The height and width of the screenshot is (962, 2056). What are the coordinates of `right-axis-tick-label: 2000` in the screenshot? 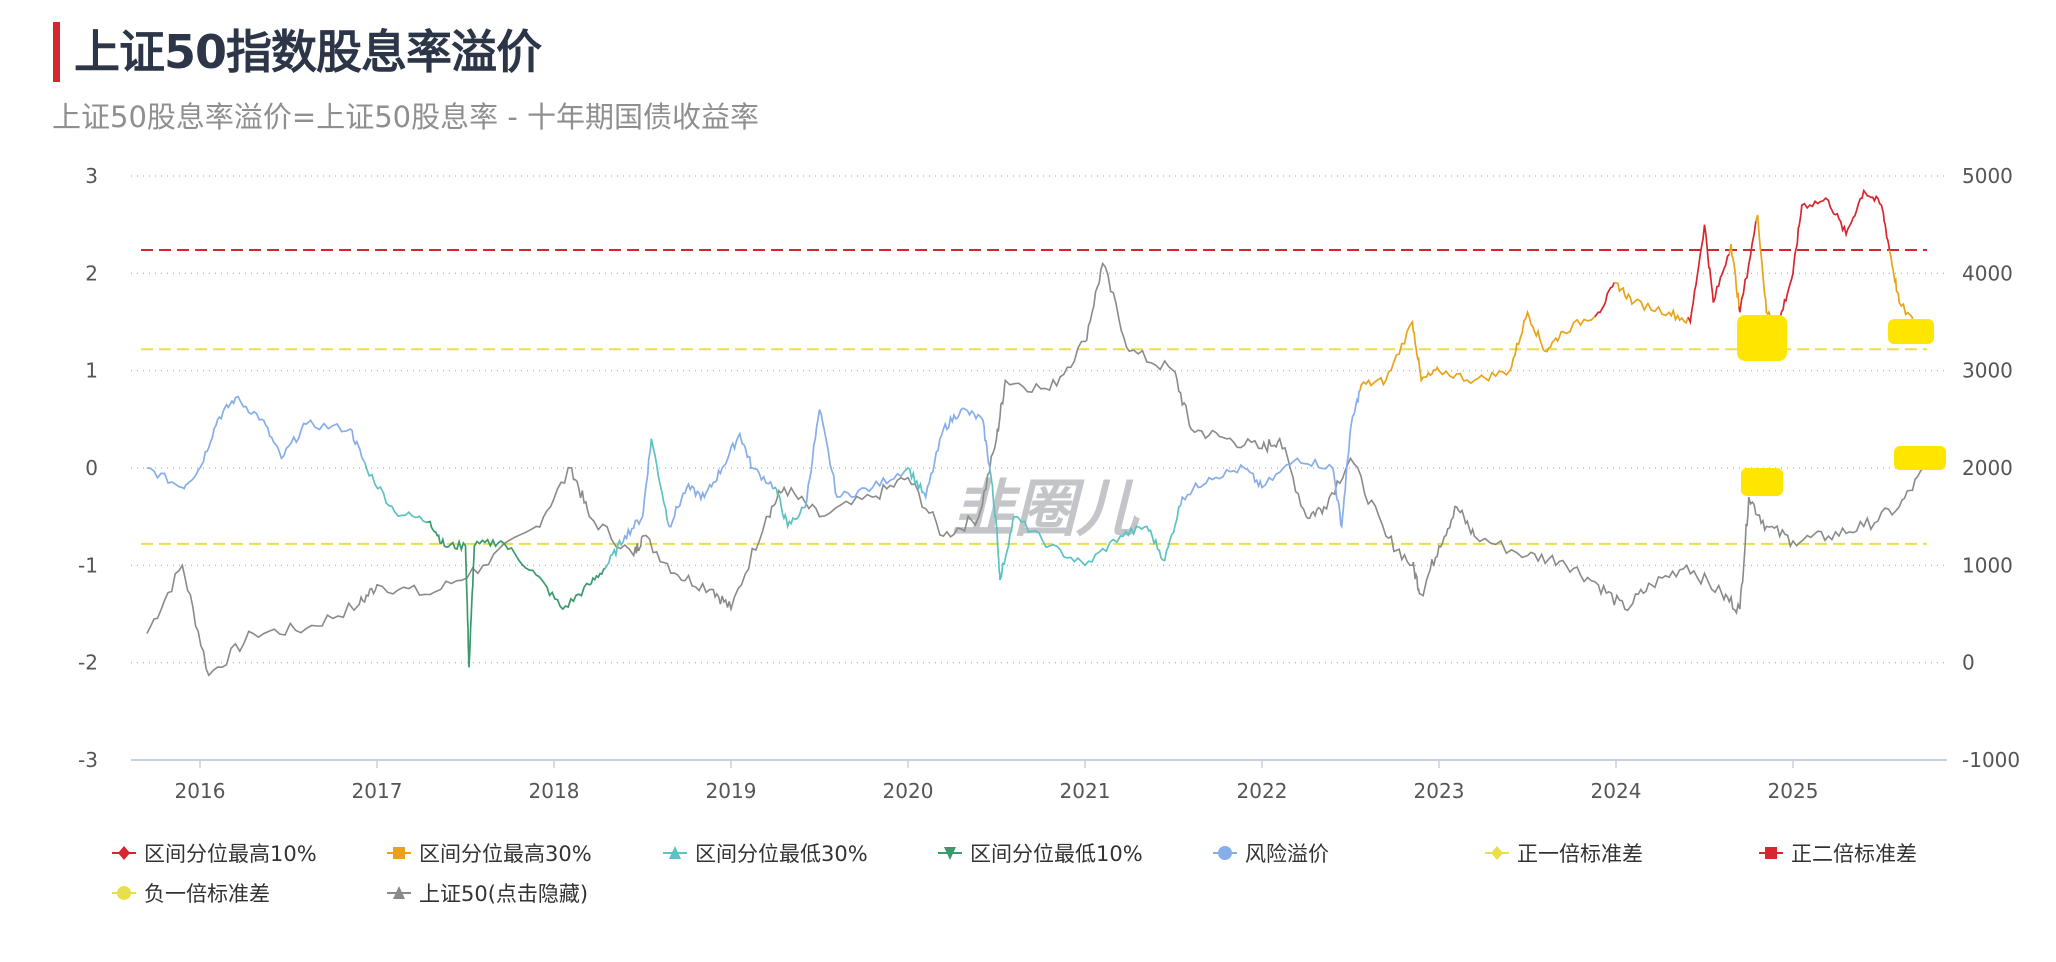 It's located at (1987, 468).